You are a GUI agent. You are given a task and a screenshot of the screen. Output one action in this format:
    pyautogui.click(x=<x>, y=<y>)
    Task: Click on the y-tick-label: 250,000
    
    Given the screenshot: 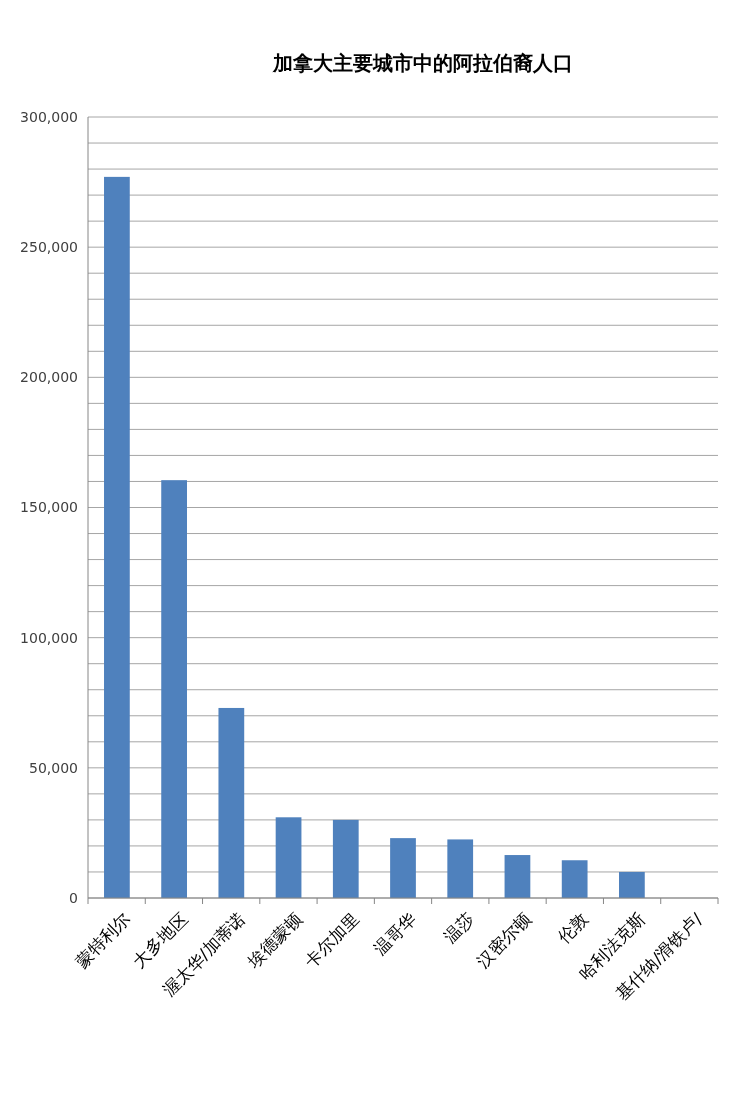 What is the action you would take?
    pyautogui.click(x=49, y=247)
    